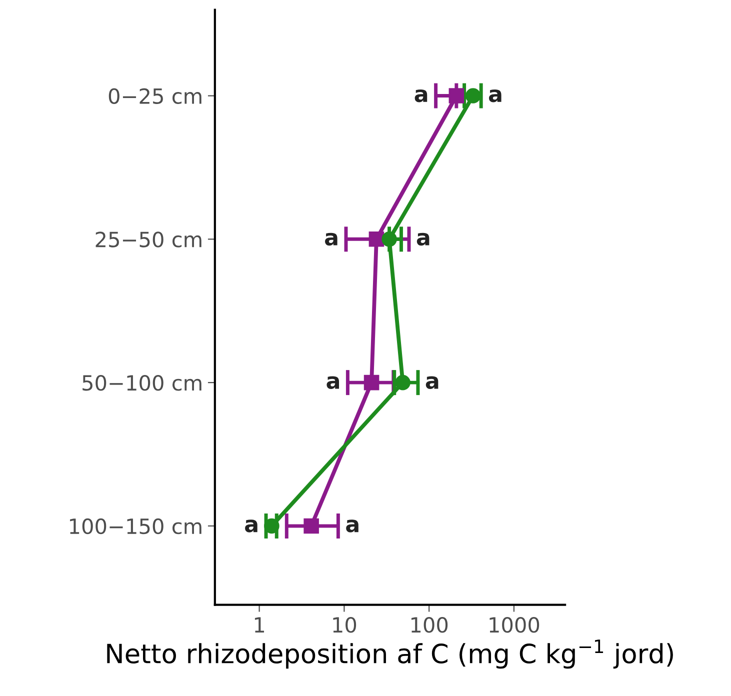 This screenshot has width=731, height=696. Describe the element at coordinates (515, 624) in the screenshot. I see `x-tick-label: 1000` at that location.